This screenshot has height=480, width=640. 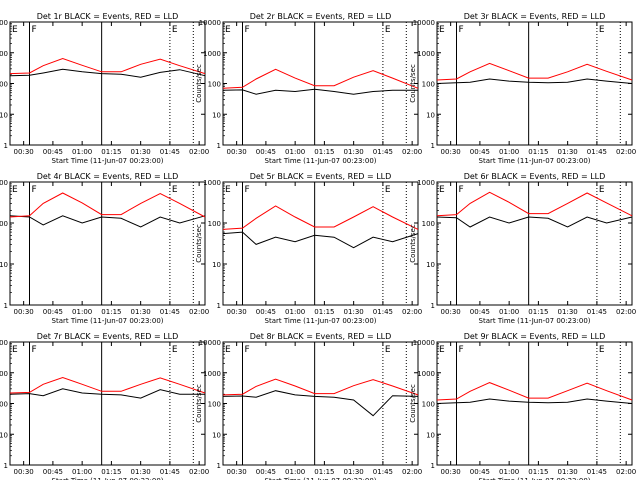 What do you see at coordinates (108, 176) in the screenshot?
I see `panel-title: Det 4r BLACK = Events, RED = LLD` at bounding box center [108, 176].